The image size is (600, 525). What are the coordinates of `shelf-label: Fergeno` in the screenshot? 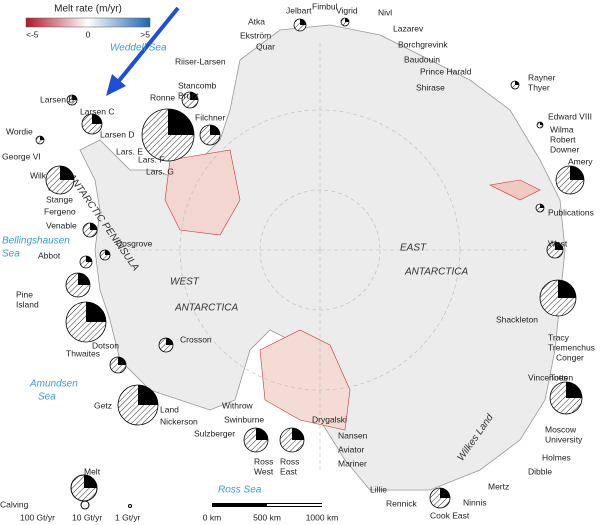 It's located at (60, 211).